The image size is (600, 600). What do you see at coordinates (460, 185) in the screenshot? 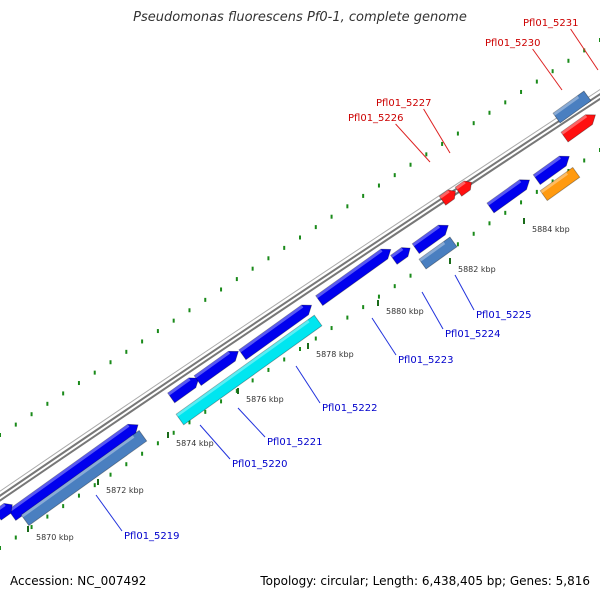
I see `gene-5227-highlight` at bounding box center [460, 185].